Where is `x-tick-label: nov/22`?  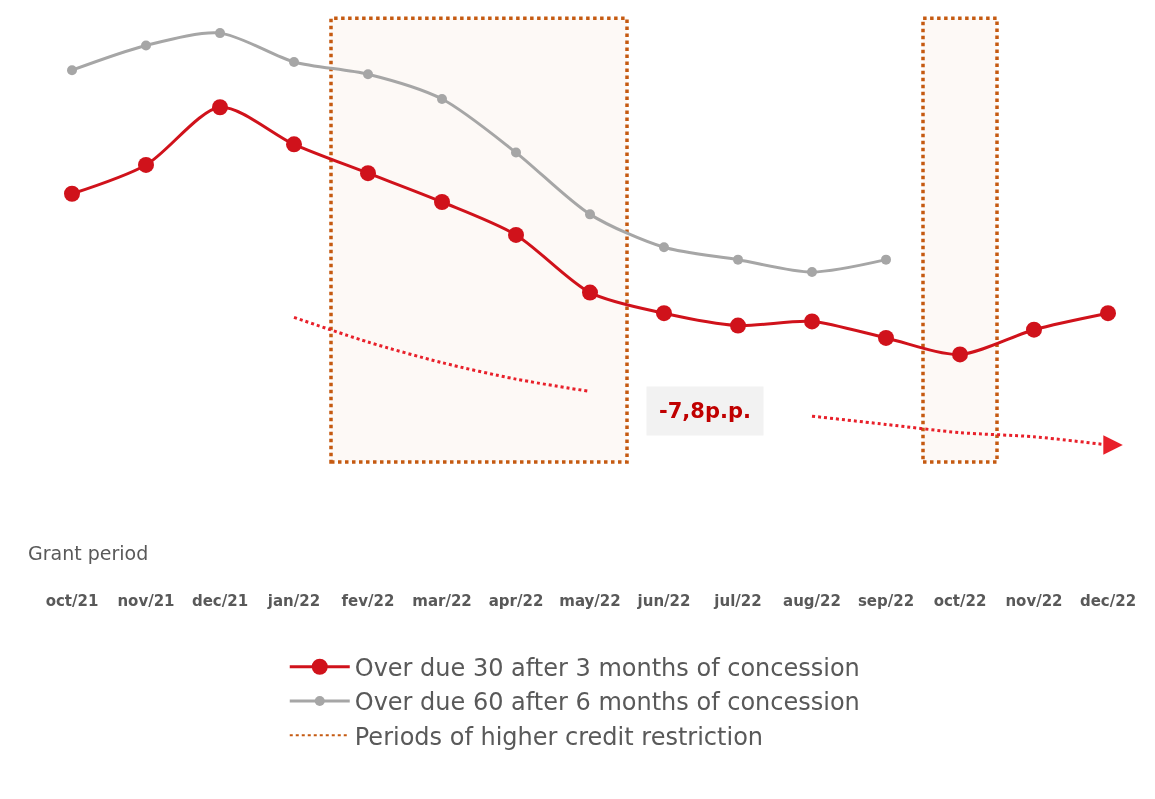
x-tick-label: nov/22 is located at coordinates (1034, 601).